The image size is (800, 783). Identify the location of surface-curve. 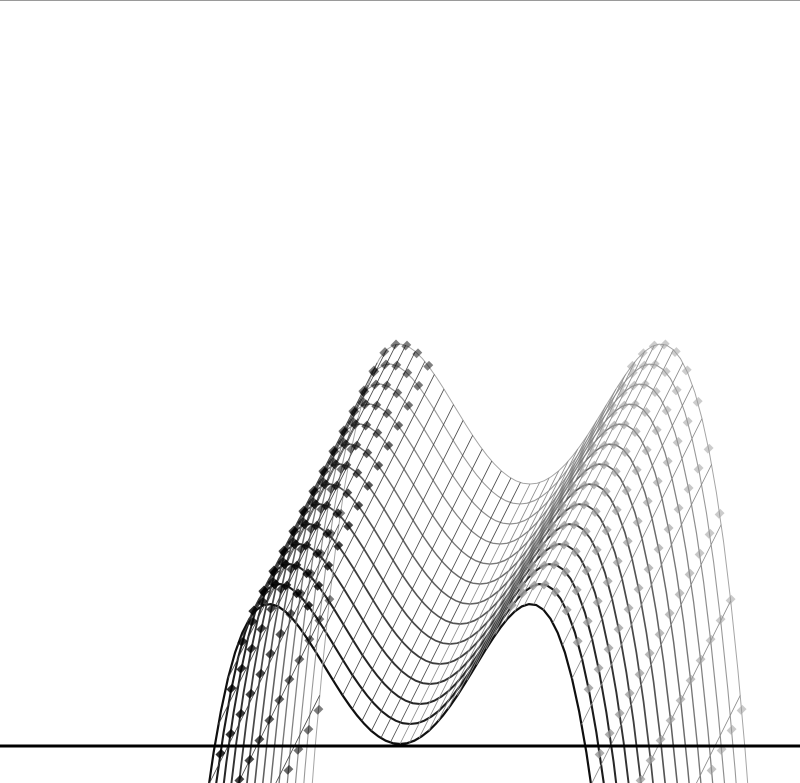
(410, 683).